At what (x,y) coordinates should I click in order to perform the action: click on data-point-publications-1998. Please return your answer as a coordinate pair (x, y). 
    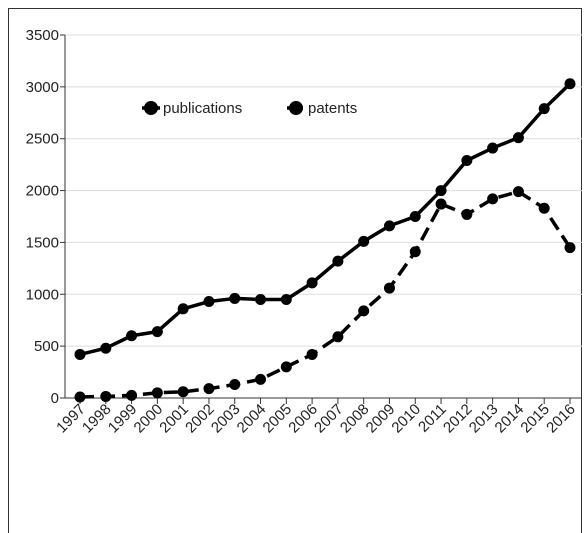
    Looking at the image, I should click on (106, 348).